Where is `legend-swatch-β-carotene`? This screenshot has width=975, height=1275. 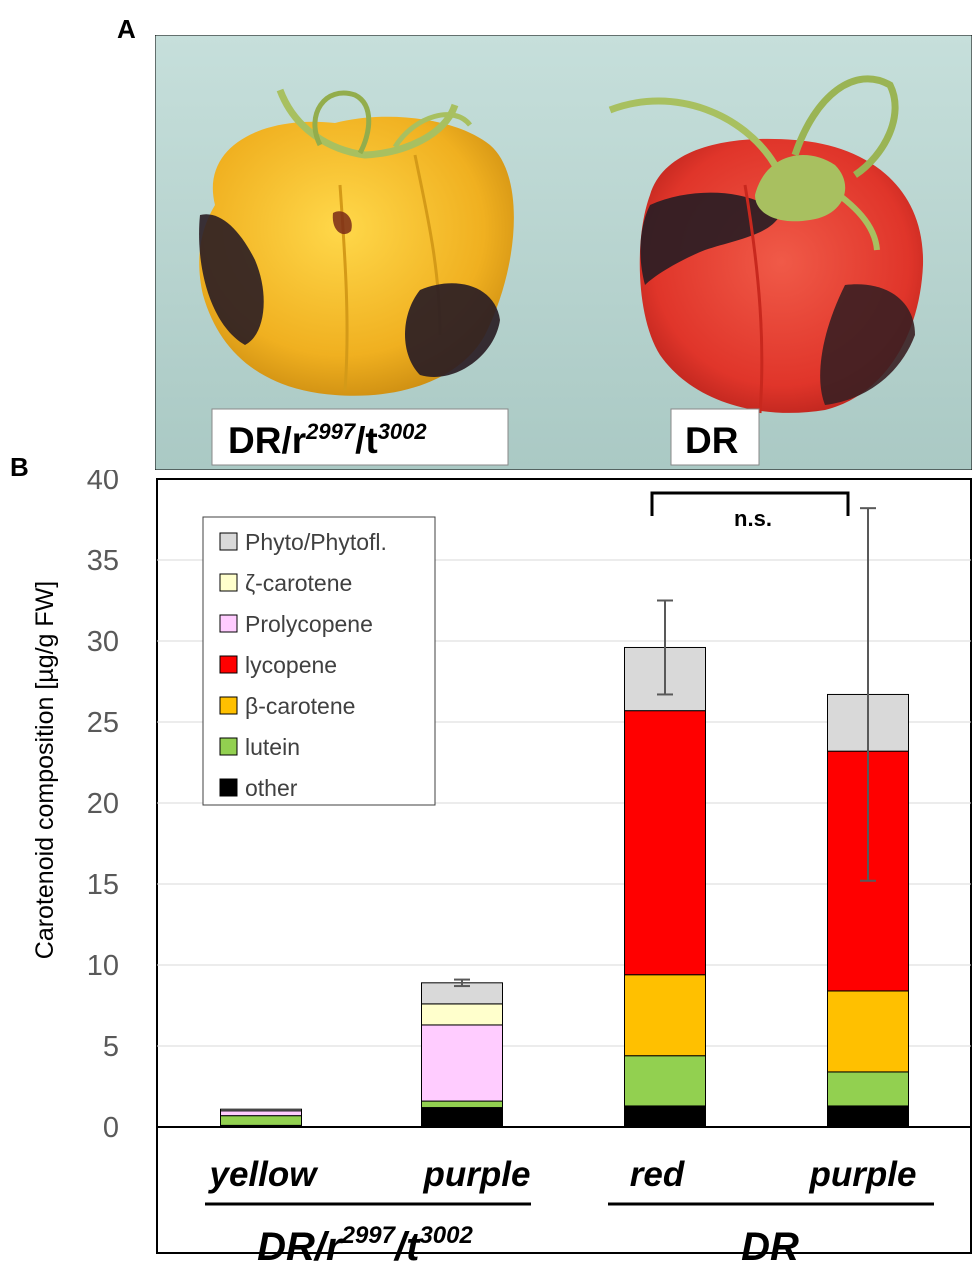 legend-swatch-β-carotene is located at coordinates (228, 705).